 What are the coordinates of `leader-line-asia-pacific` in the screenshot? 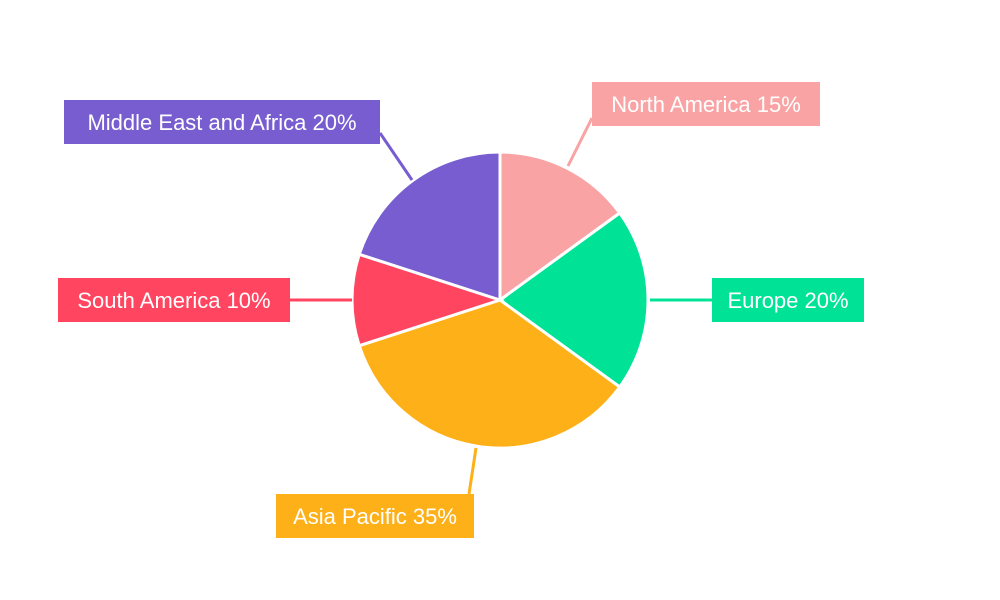 It's located at (472, 471).